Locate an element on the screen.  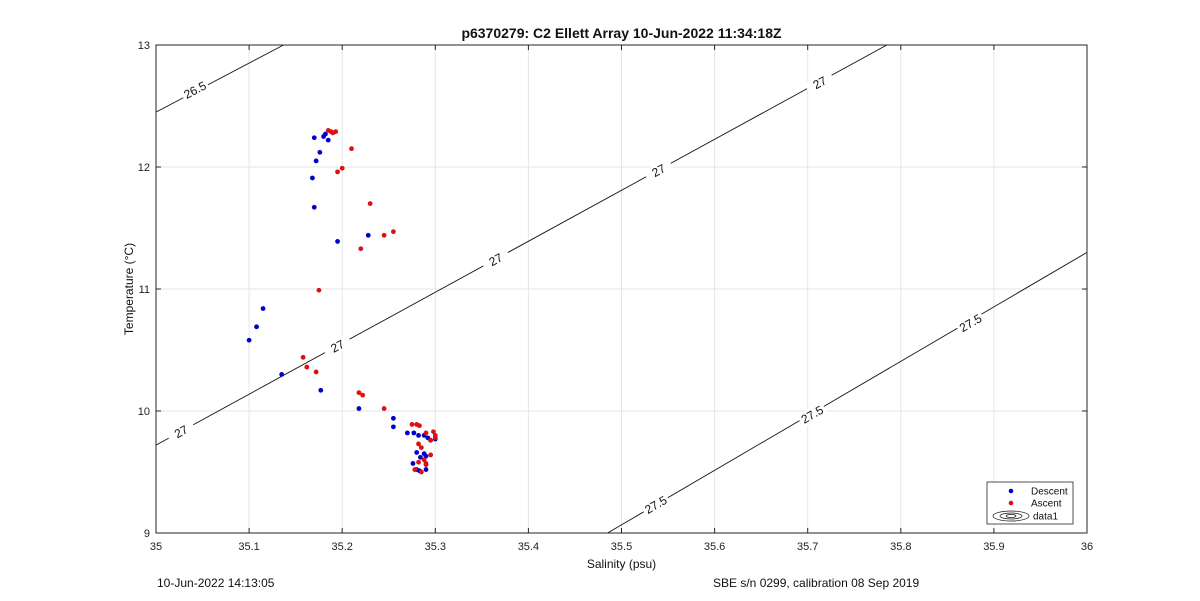
footer-calibration: SBE s/n 0299, calibration 08 Sep 2019 is located at coordinates (816, 583).